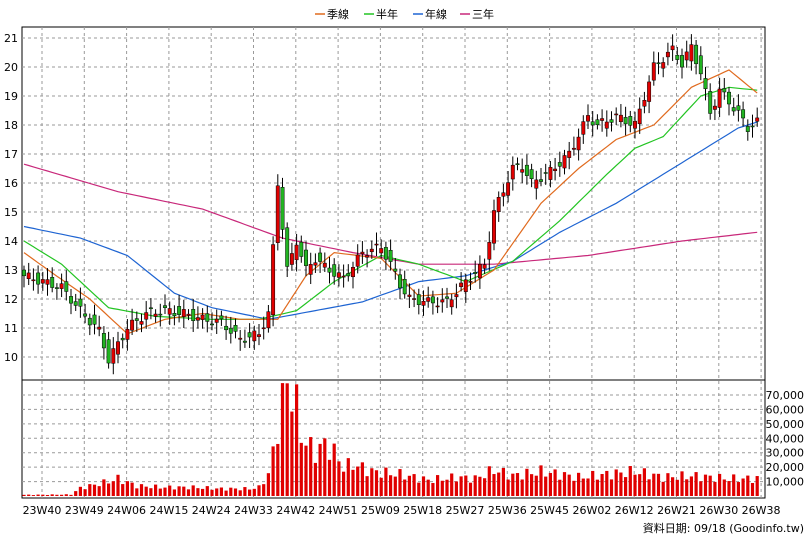 This screenshot has height=540, width=808. Describe the element at coordinates (11, 154) in the screenshot. I see `price-tick-label: 17` at that location.